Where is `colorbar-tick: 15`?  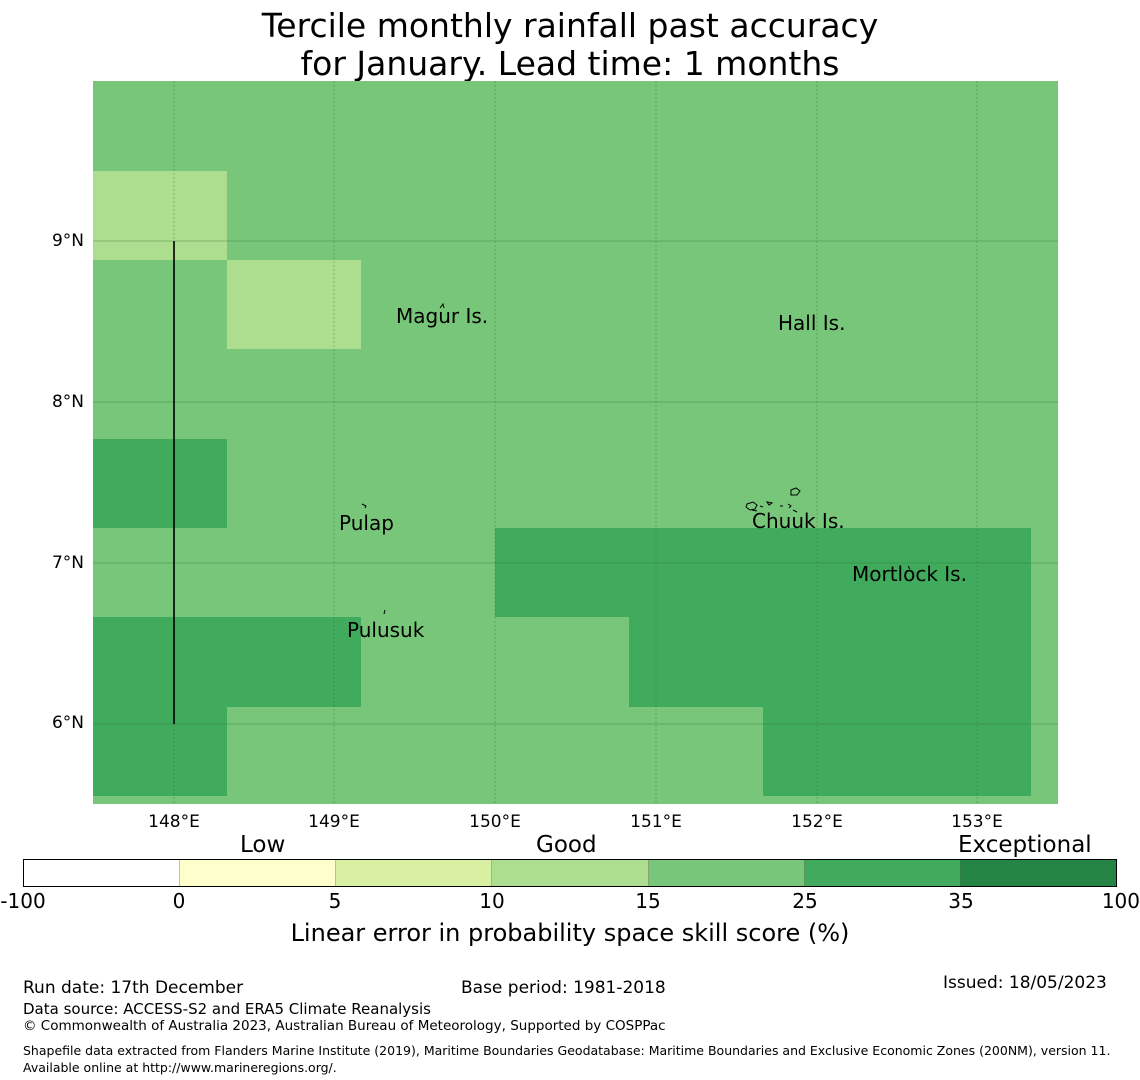
colorbar-tick: 15 is located at coordinates (648, 901).